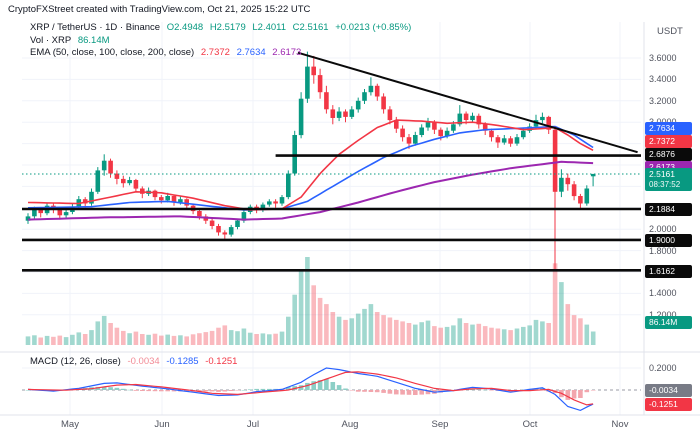  Describe the element at coordinates (620, 424) in the screenshot. I see `month-label: Nov` at that location.